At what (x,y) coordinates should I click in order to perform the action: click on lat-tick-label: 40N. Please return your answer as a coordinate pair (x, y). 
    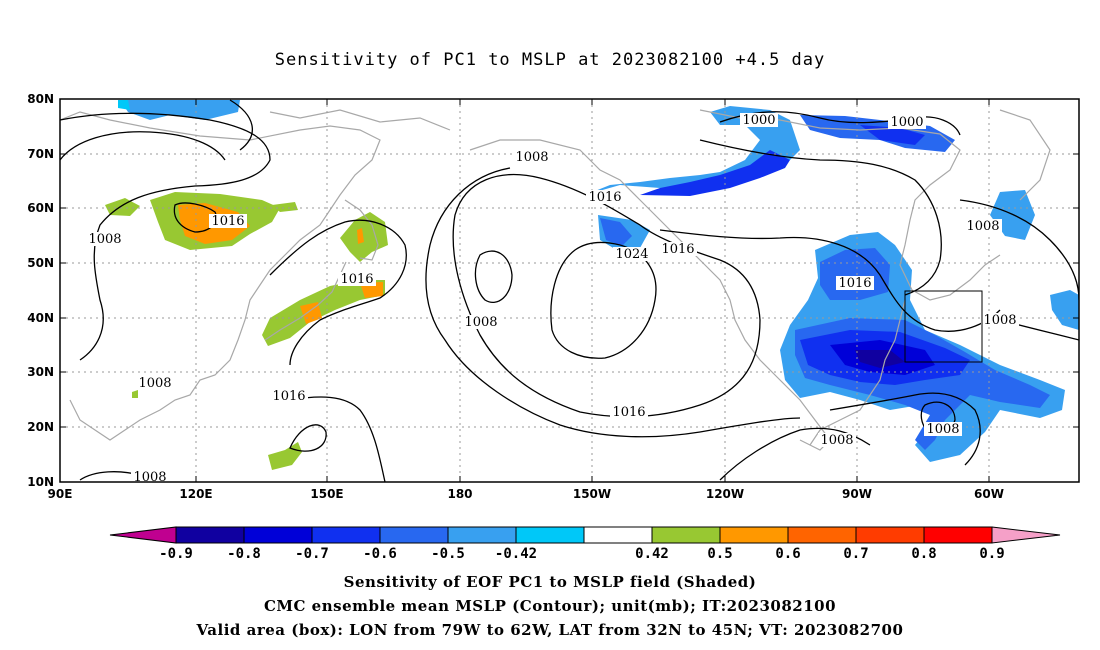
    Looking at the image, I should click on (40, 318).